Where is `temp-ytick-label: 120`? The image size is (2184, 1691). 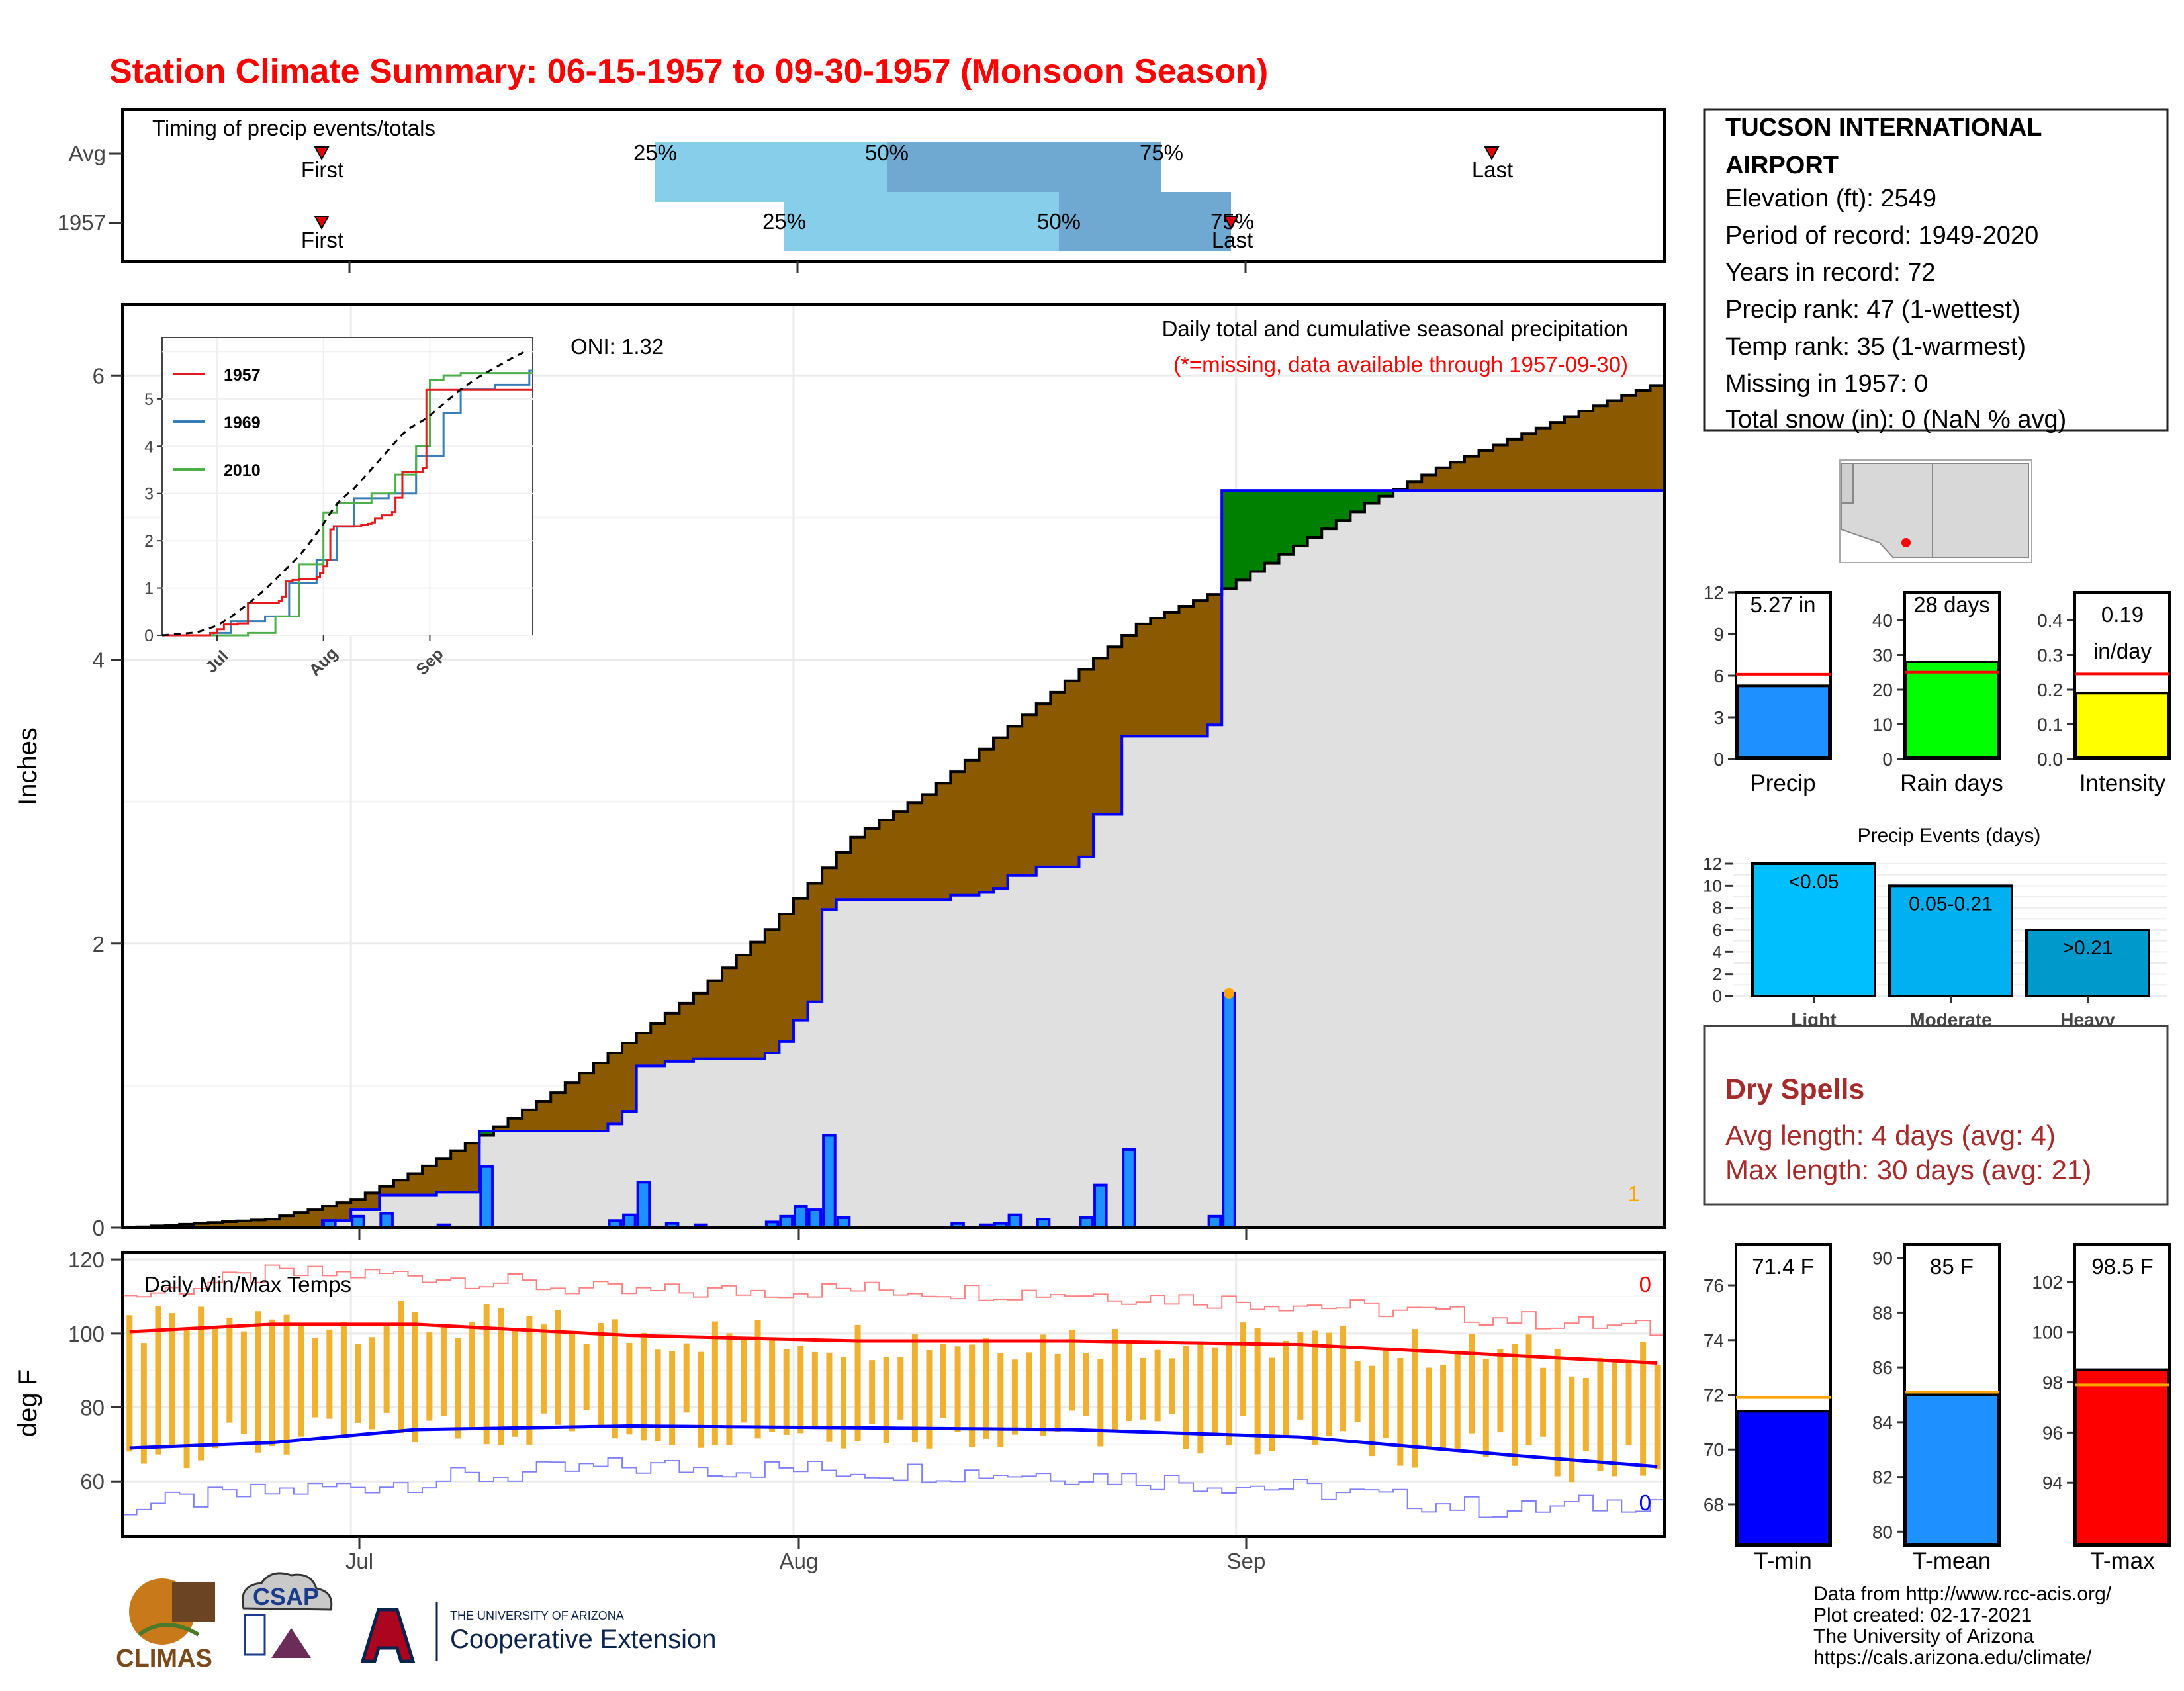
temp-ytick-label: 120 is located at coordinates (87, 1260).